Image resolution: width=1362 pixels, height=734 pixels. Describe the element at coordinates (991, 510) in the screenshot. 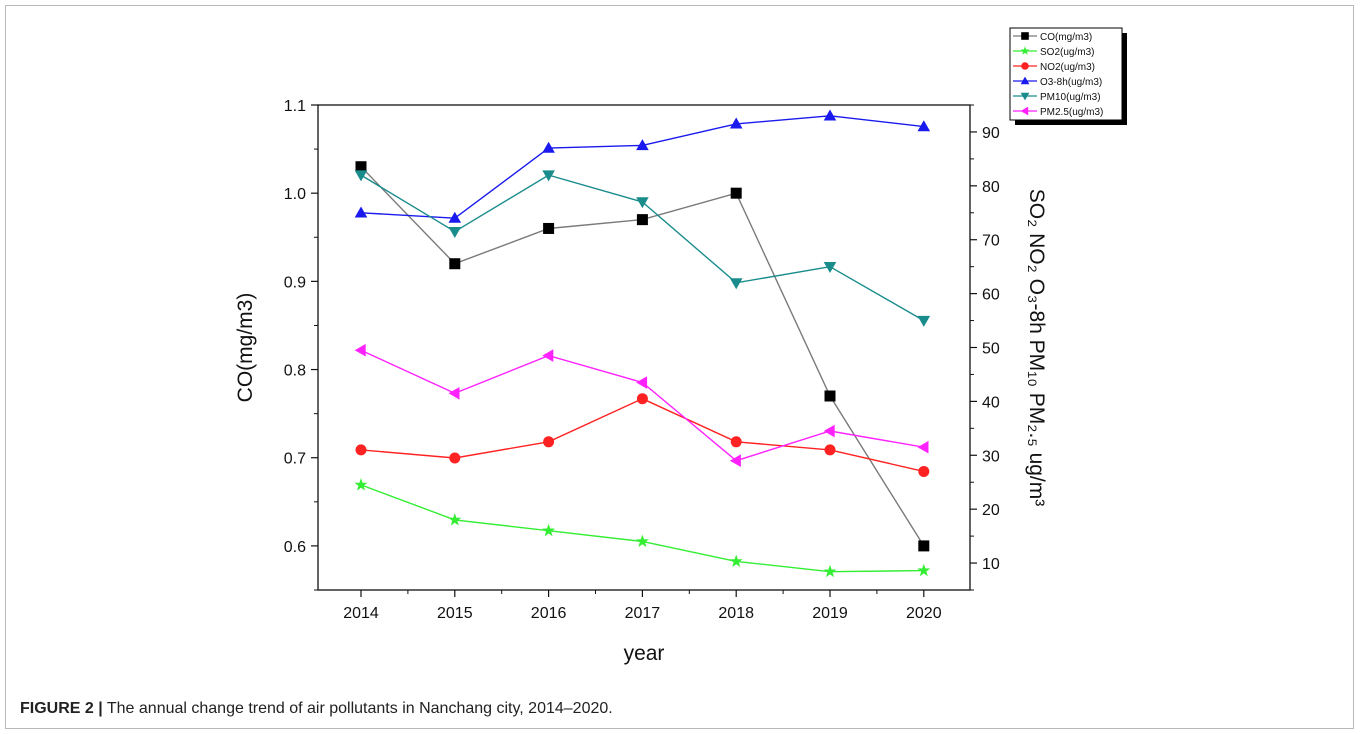

I see `right-tick-label: 20` at that location.